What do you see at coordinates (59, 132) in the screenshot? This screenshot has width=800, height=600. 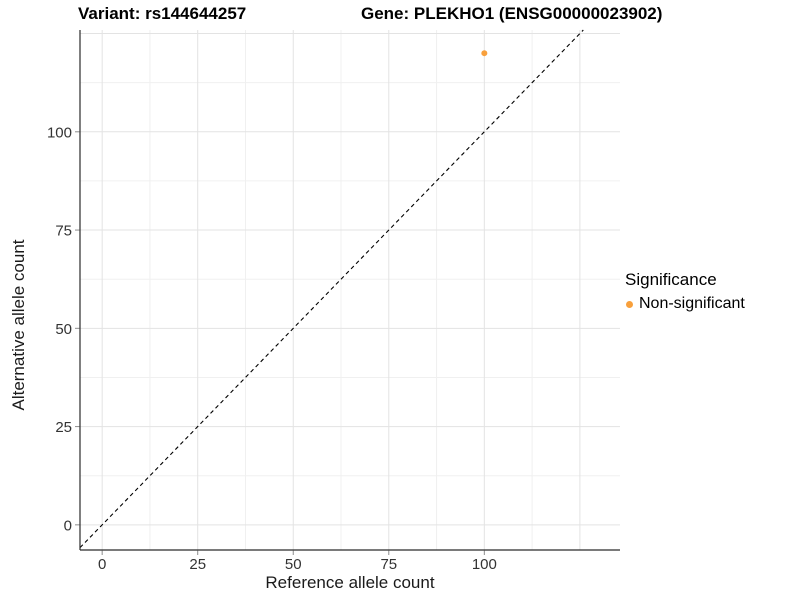 I see `y-tick-label: 100` at bounding box center [59, 132].